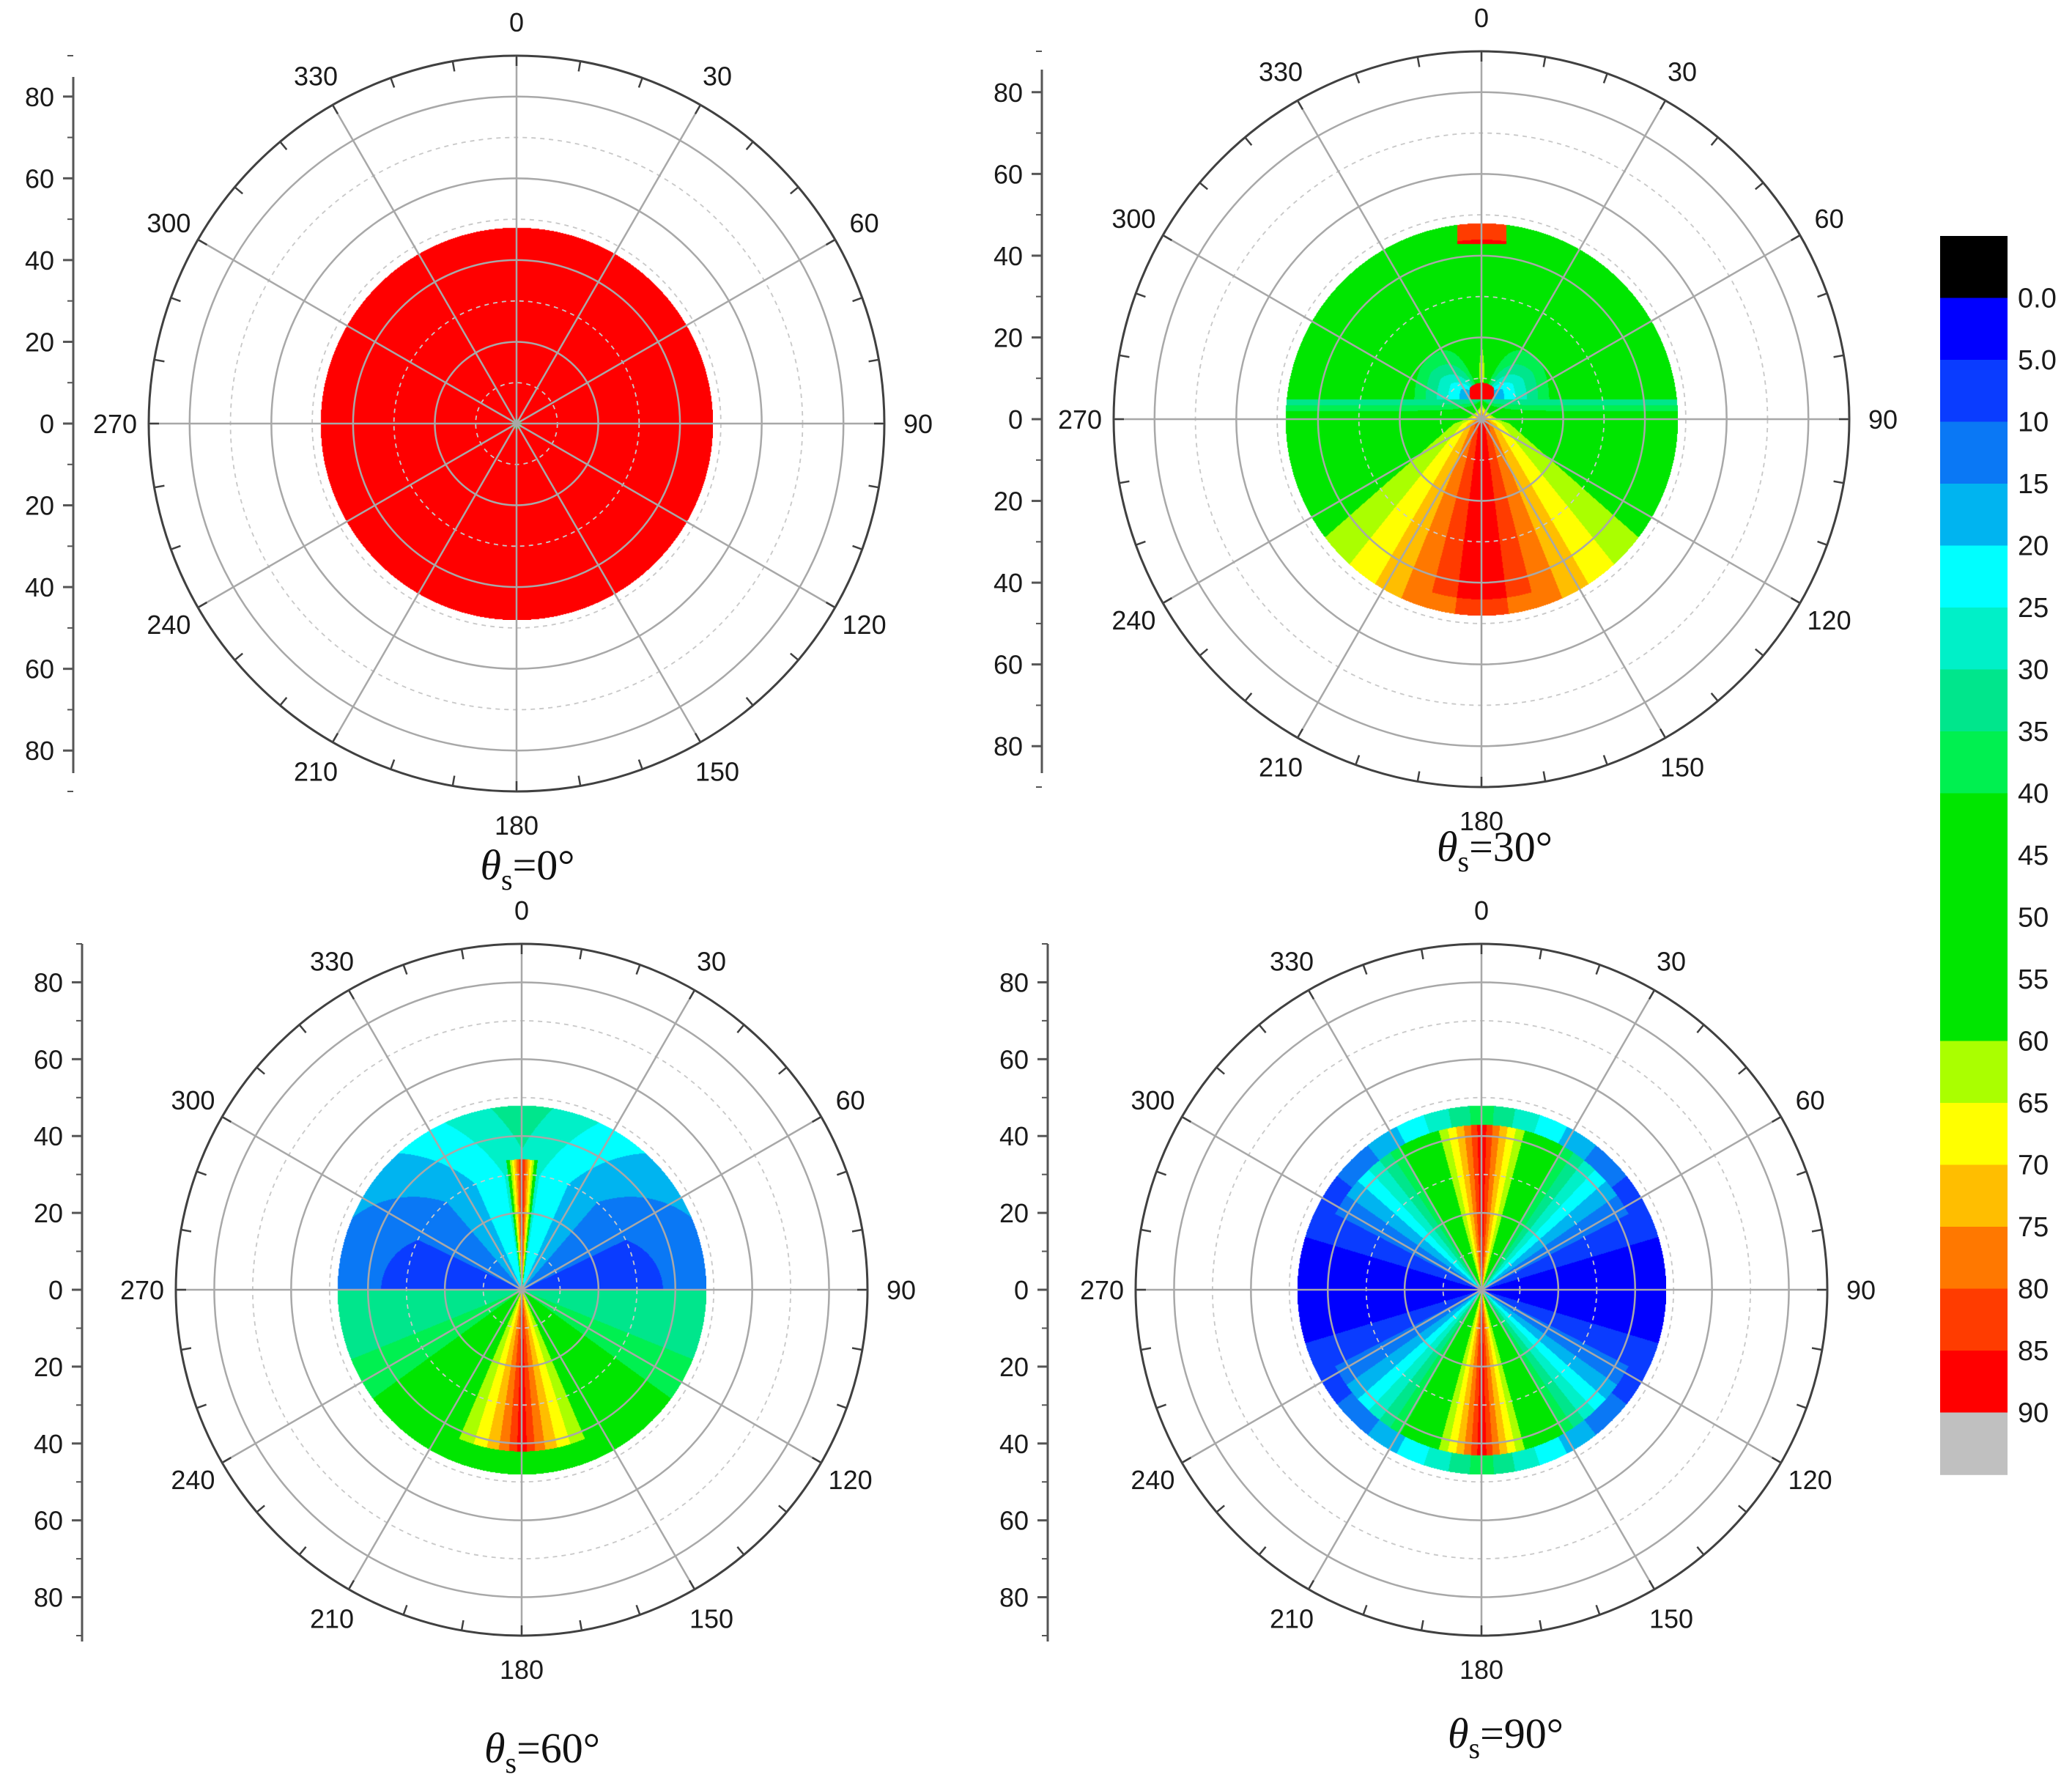 The height and width of the screenshot is (1791, 2072). I want to click on colorbar-label: 40, so click(2034, 794).